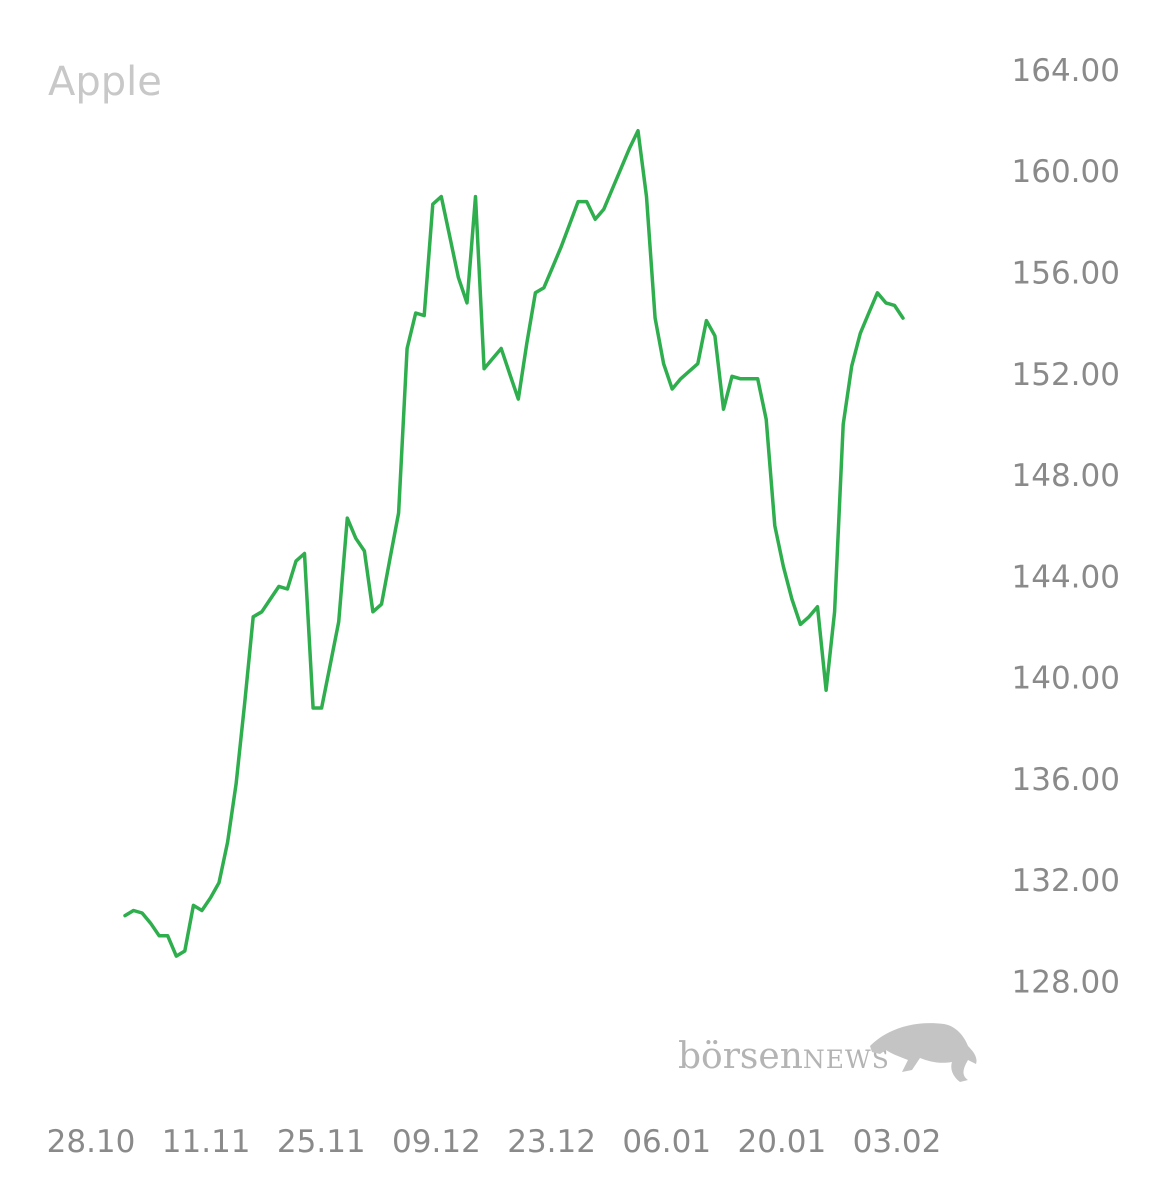  I want to click on x-tick-label: 25.11, so click(321, 1142).